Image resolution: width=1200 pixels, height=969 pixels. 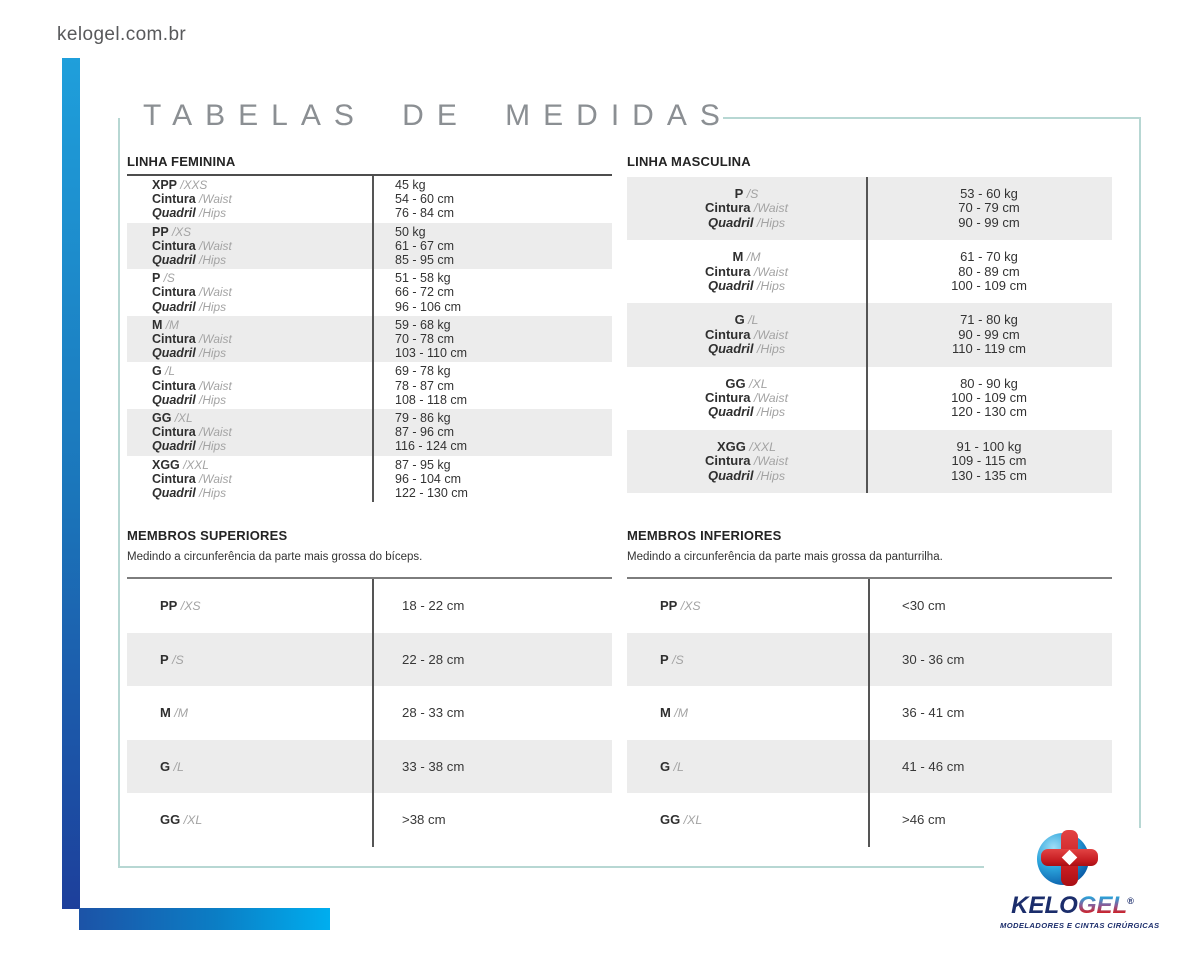 I want to click on size-cell: P /S Cintura /Waist Quadril /Hips, so click(x=249, y=292).